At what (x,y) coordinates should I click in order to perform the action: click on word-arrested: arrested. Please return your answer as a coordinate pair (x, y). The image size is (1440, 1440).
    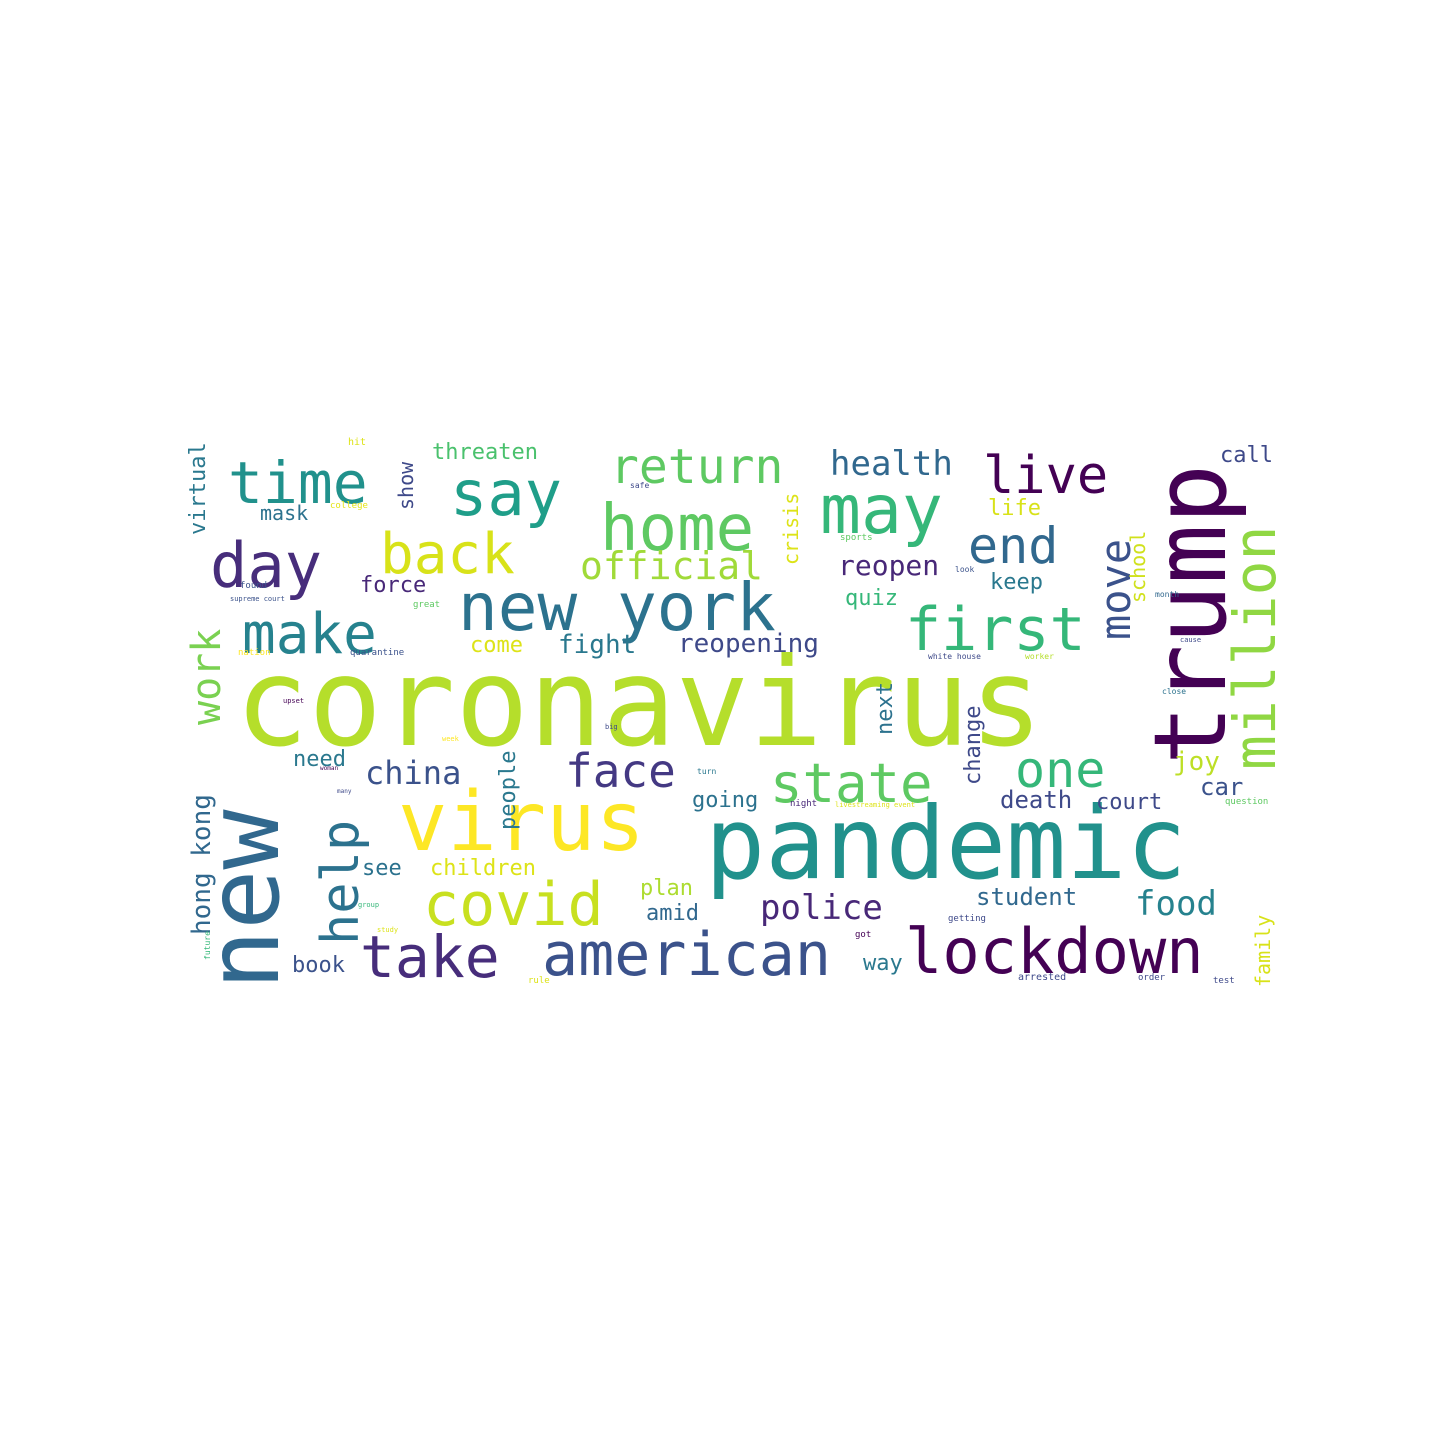
    Looking at the image, I should click on (1042, 977).